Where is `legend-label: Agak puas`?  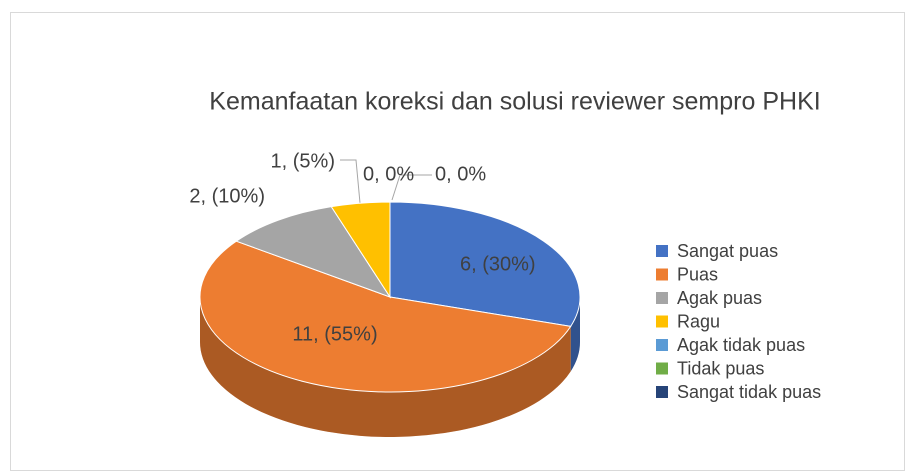
legend-label: Agak puas is located at coordinates (719, 298).